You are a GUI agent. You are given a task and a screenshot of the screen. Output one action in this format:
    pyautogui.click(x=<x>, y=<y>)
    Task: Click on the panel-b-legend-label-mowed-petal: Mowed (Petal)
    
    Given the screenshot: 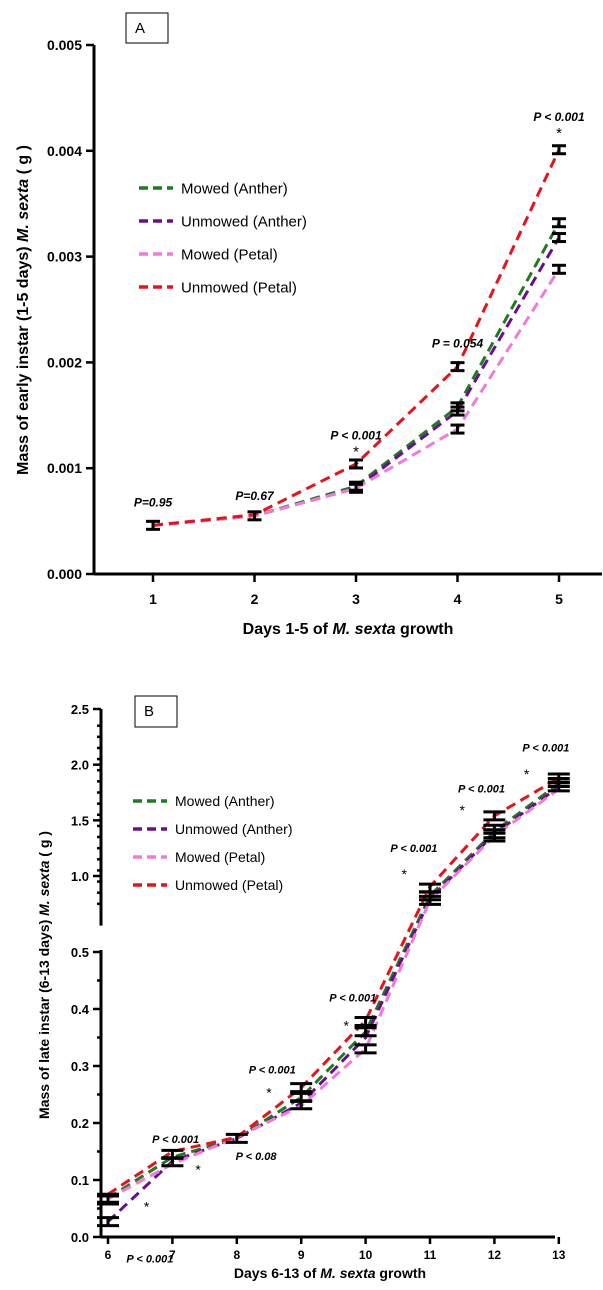 What is the action you would take?
    pyautogui.click(x=220, y=857)
    